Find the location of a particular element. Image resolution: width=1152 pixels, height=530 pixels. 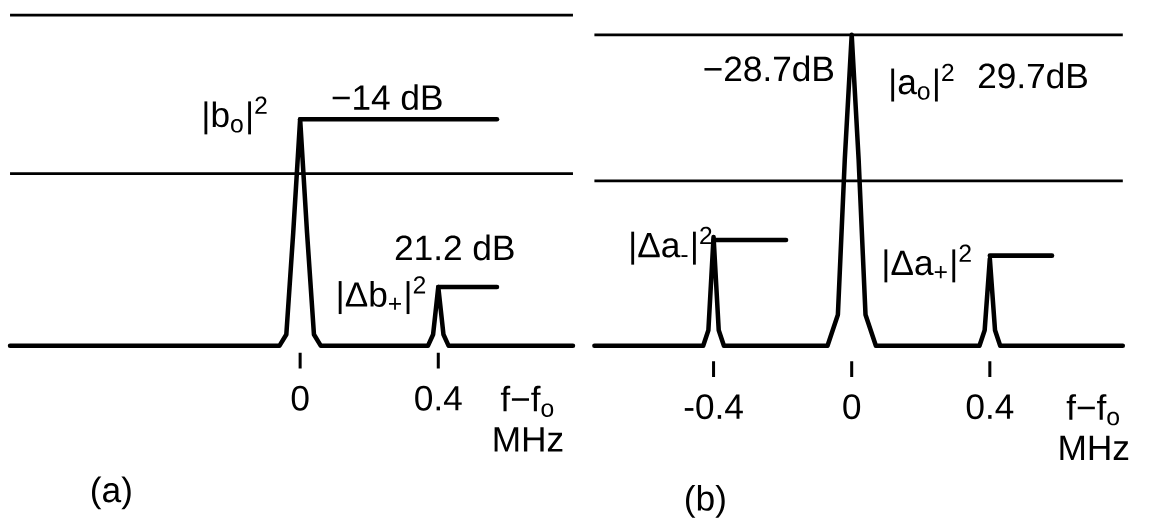

annotation: 29.7dB is located at coordinates (1032, 75).